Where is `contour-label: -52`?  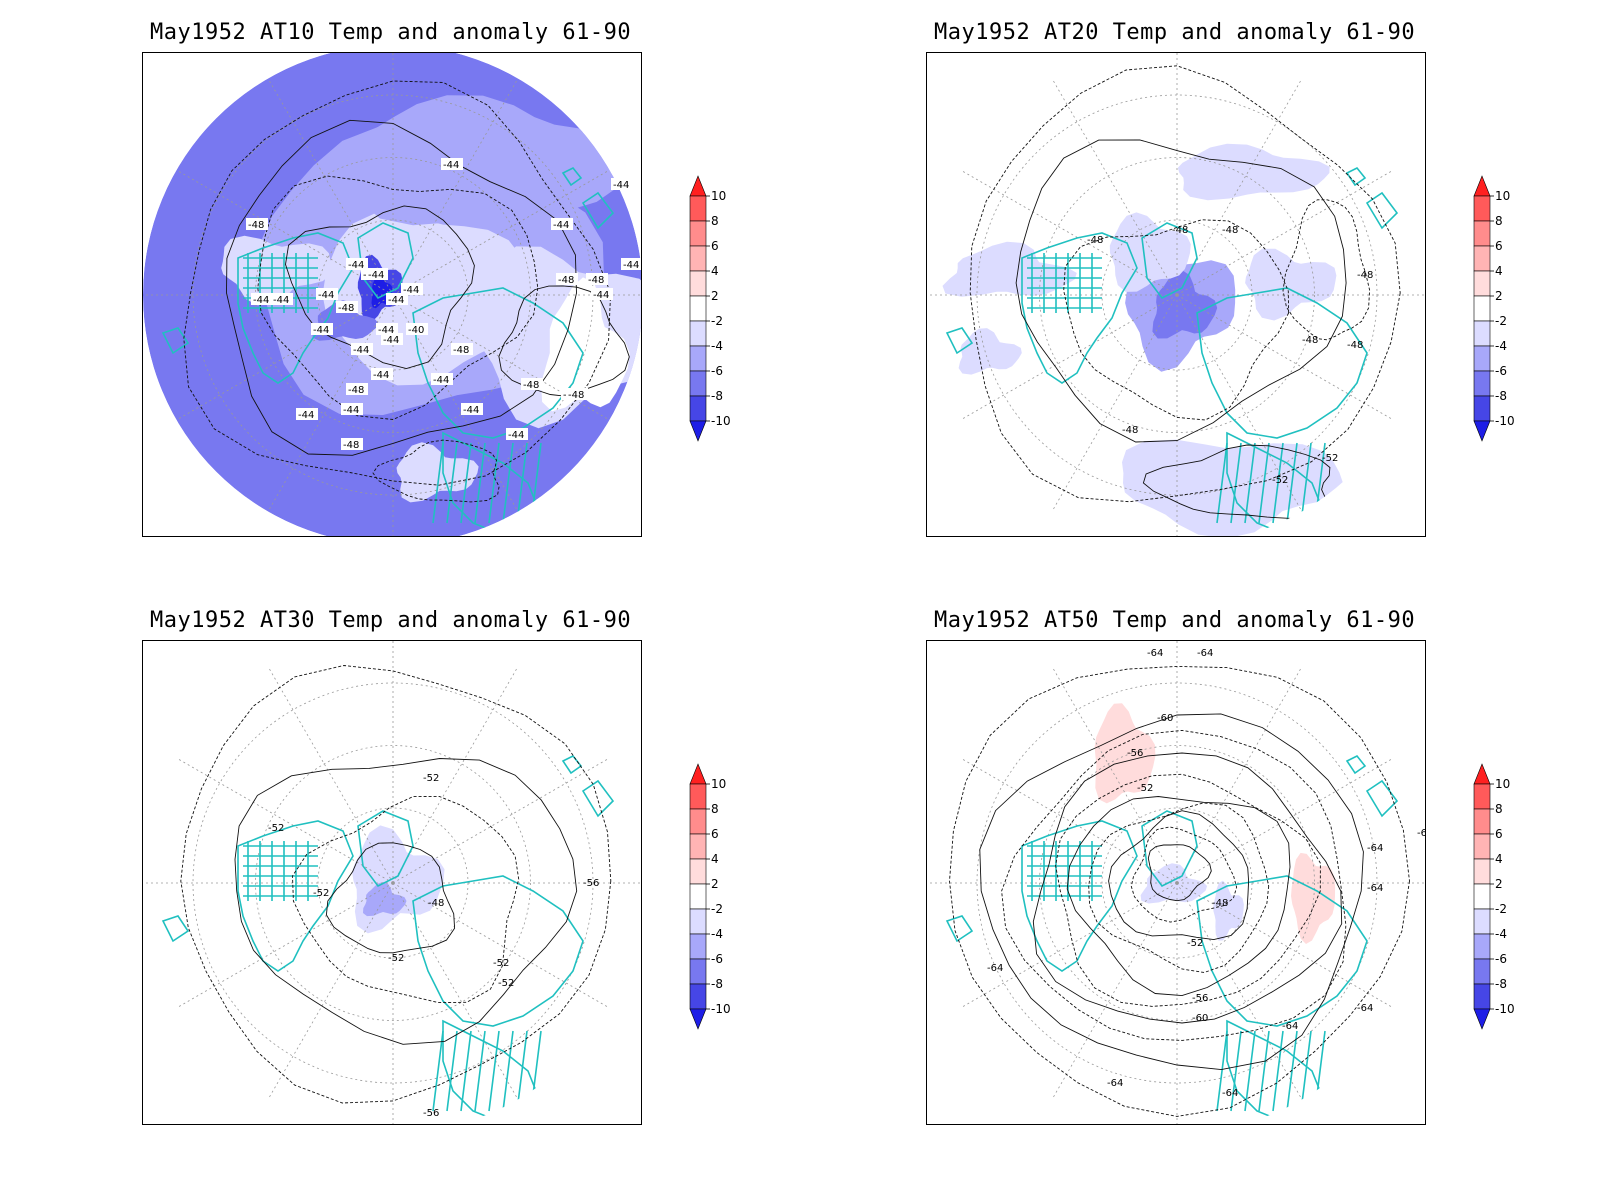 contour-label: -52 is located at coordinates (431, 778).